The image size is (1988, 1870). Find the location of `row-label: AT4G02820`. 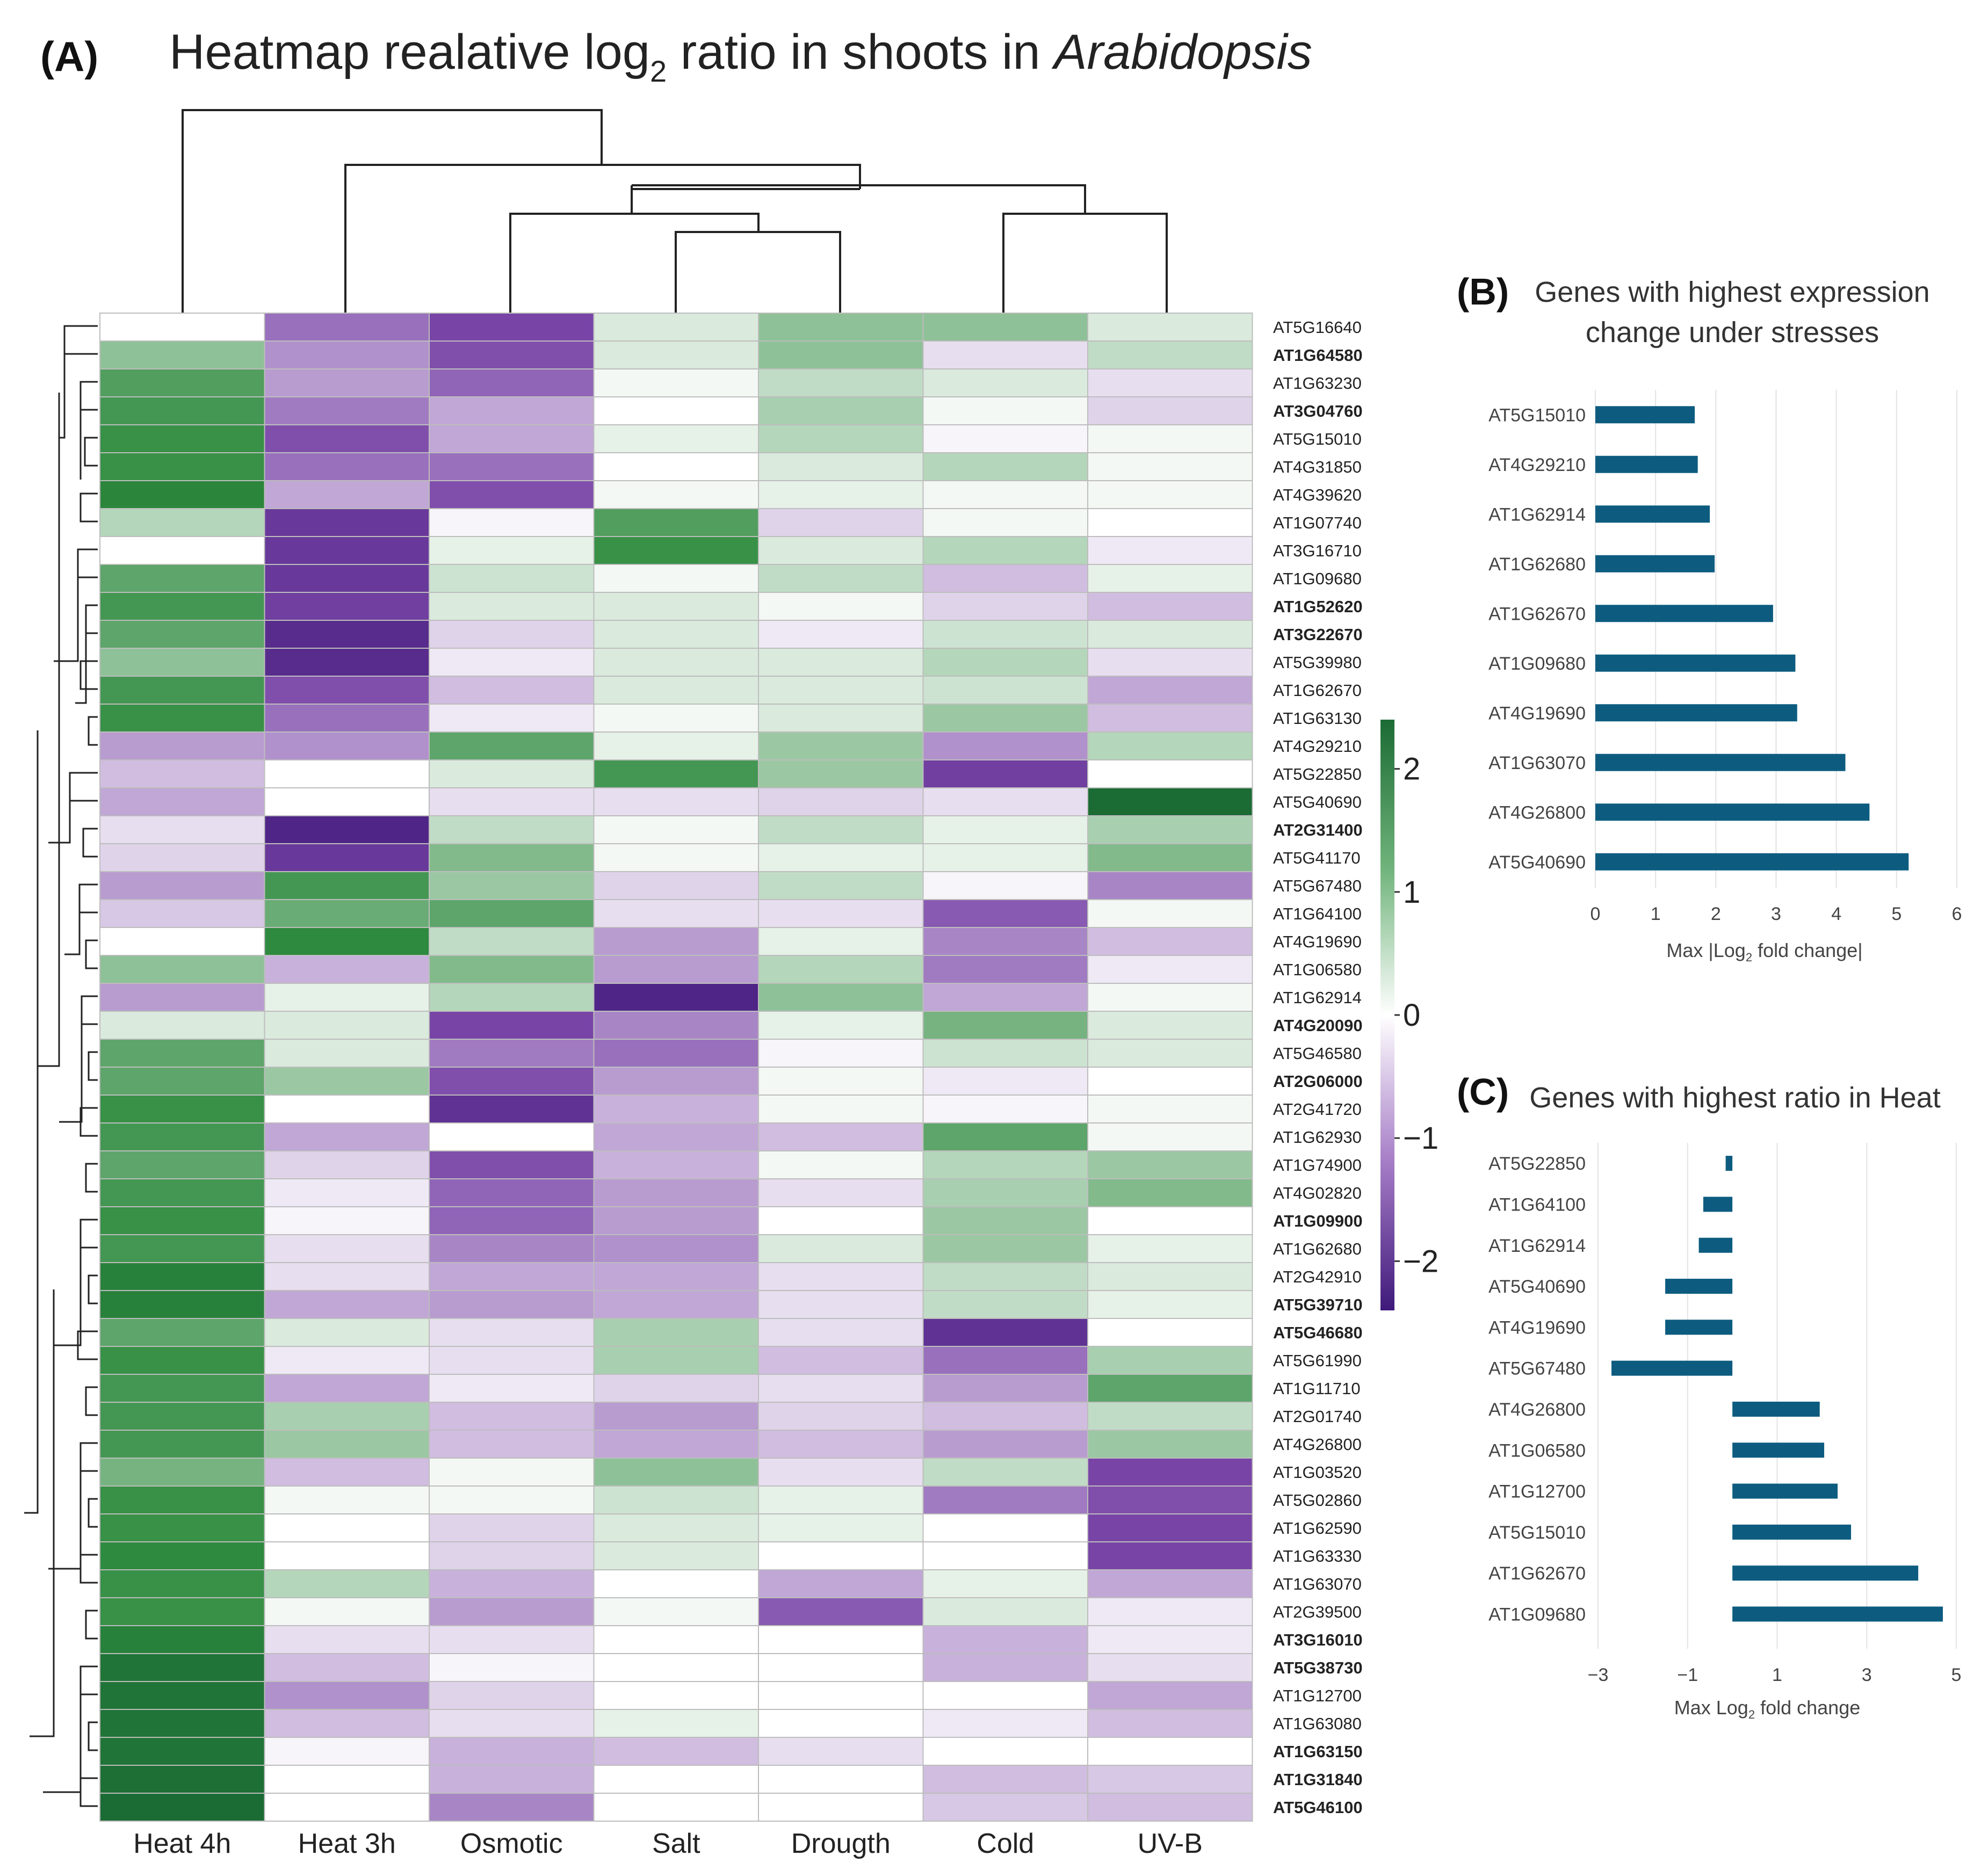

row-label: AT4G02820 is located at coordinates (1317, 1193).